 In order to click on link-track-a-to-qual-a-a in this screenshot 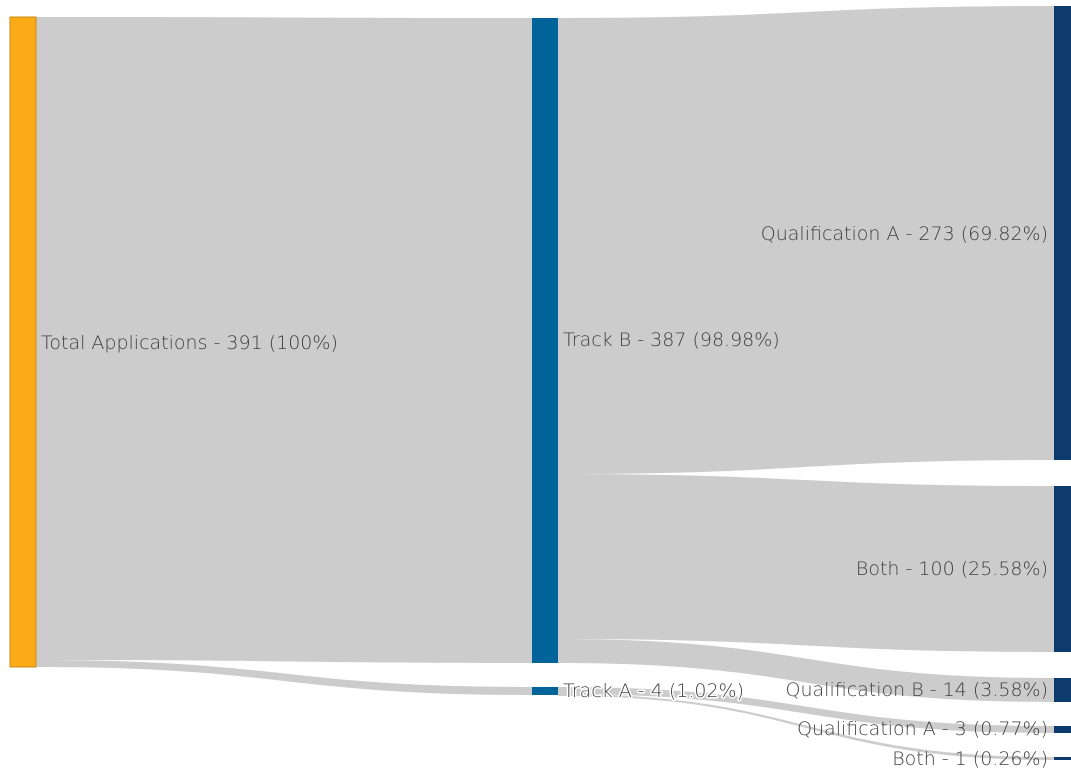, I will do `click(806, 710)`.